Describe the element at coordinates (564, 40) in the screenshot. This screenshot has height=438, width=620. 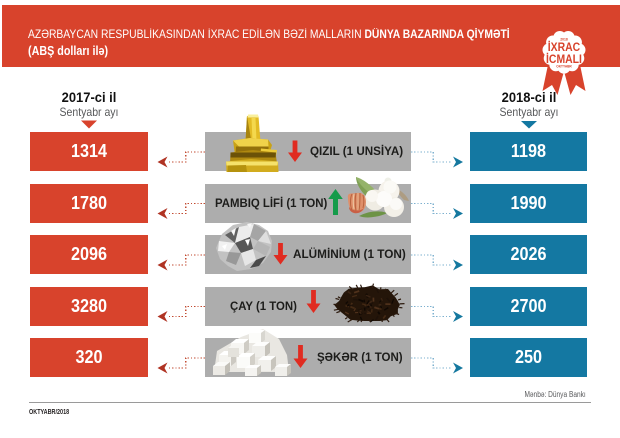
I see `svg-text: 2018` at that location.